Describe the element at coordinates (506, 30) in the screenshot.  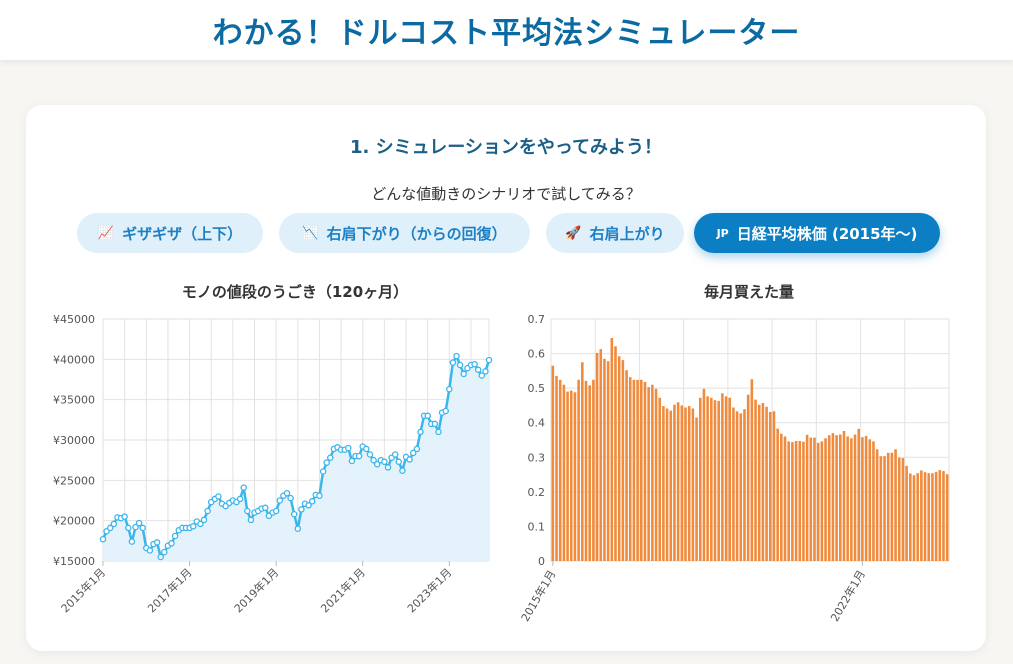
I see `app-header: わかる！ドルコスト平均法シミュレーター` at that location.